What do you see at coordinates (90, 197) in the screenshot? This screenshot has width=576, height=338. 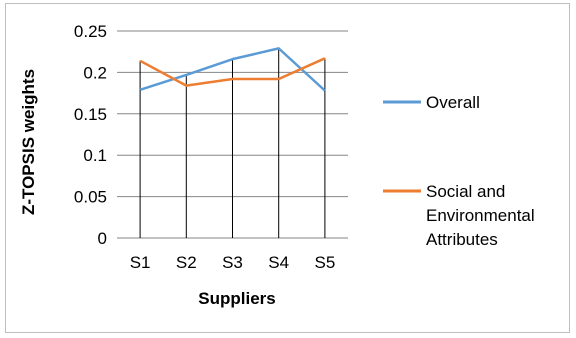 I see `y-tick-label: 0.05` at bounding box center [90, 197].